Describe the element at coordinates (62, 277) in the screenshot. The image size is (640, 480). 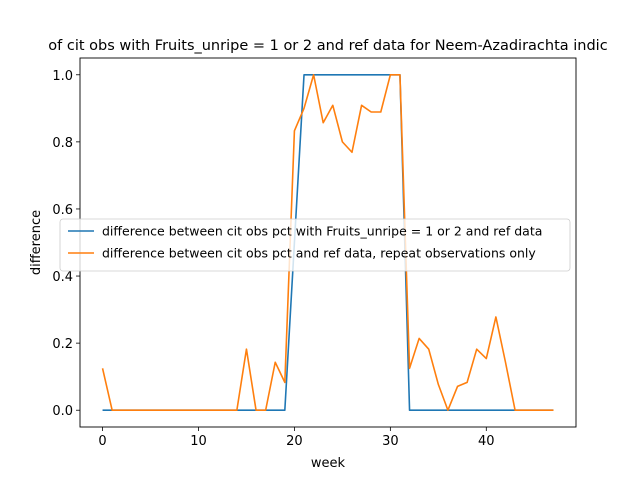
I see `y-tick-label: 0.4` at that location.